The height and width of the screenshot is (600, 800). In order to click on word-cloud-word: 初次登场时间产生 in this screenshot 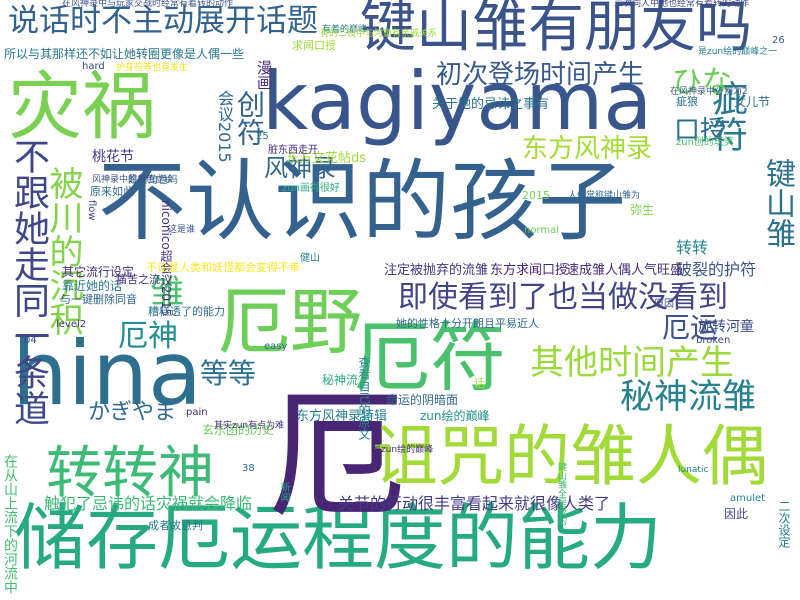, I will do `click(540, 75)`.